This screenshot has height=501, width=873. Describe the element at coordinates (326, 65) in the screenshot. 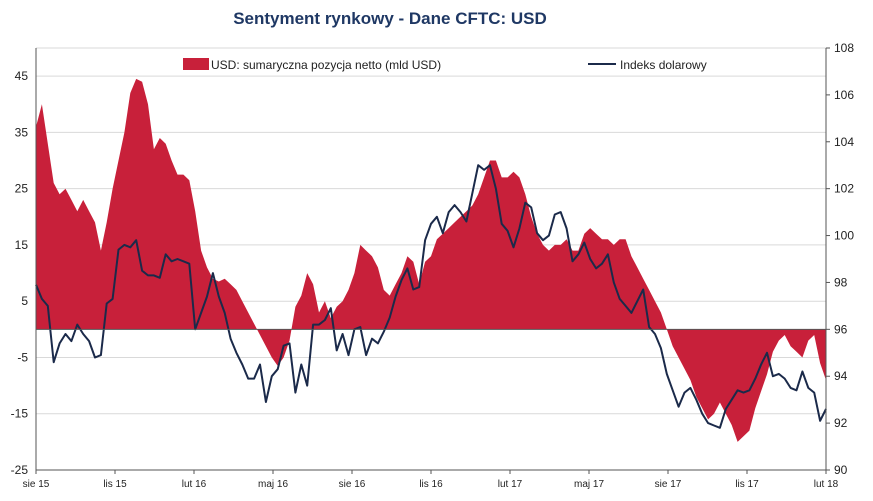

I see `legend-label-net-position: USD: sumaryczna pozycja netto (mld USD)` at that location.